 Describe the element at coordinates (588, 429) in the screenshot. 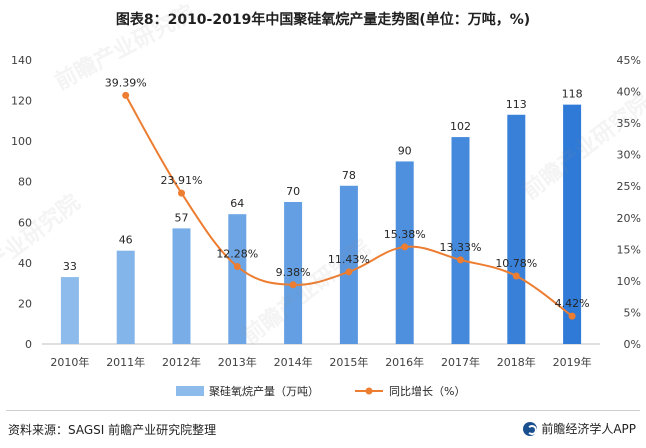

I see `brand-name: 前瞻经济学人APP` at that location.